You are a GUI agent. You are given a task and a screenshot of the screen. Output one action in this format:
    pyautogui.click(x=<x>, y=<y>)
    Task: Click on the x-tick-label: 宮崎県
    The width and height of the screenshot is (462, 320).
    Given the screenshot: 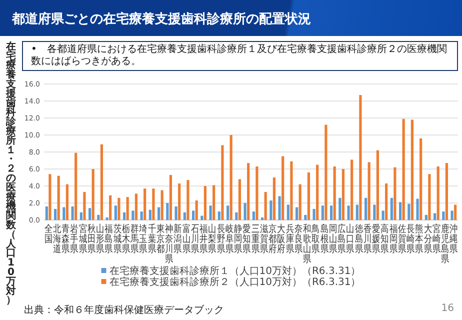 What is the action you would take?
    pyautogui.click(x=436, y=239)
    